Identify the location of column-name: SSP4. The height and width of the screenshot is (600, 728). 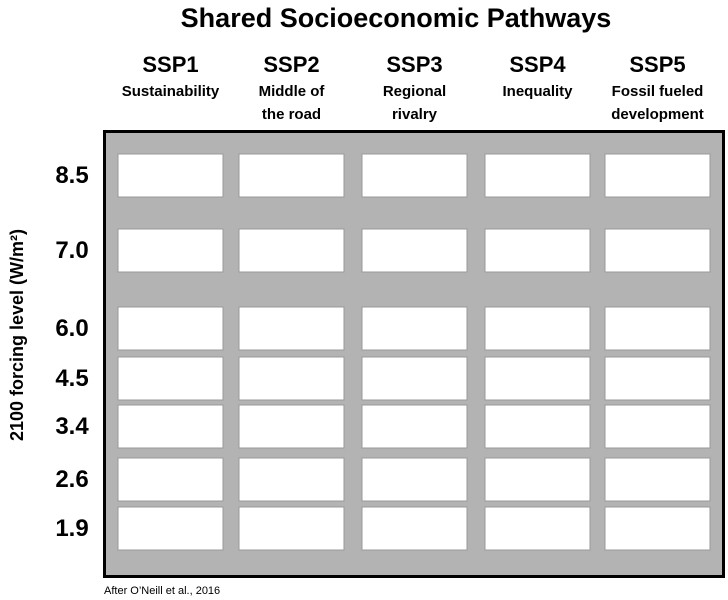
(537, 64).